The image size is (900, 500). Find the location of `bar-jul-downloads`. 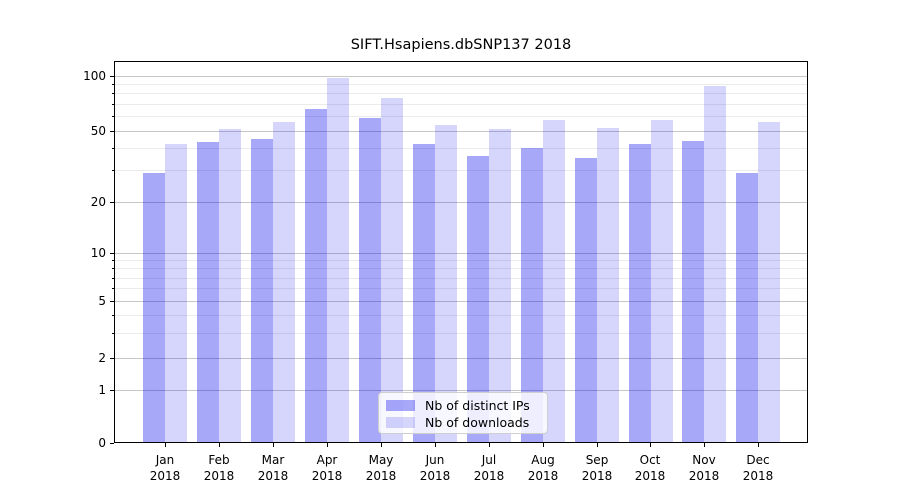

bar-jul-downloads is located at coordinates (499, 286).